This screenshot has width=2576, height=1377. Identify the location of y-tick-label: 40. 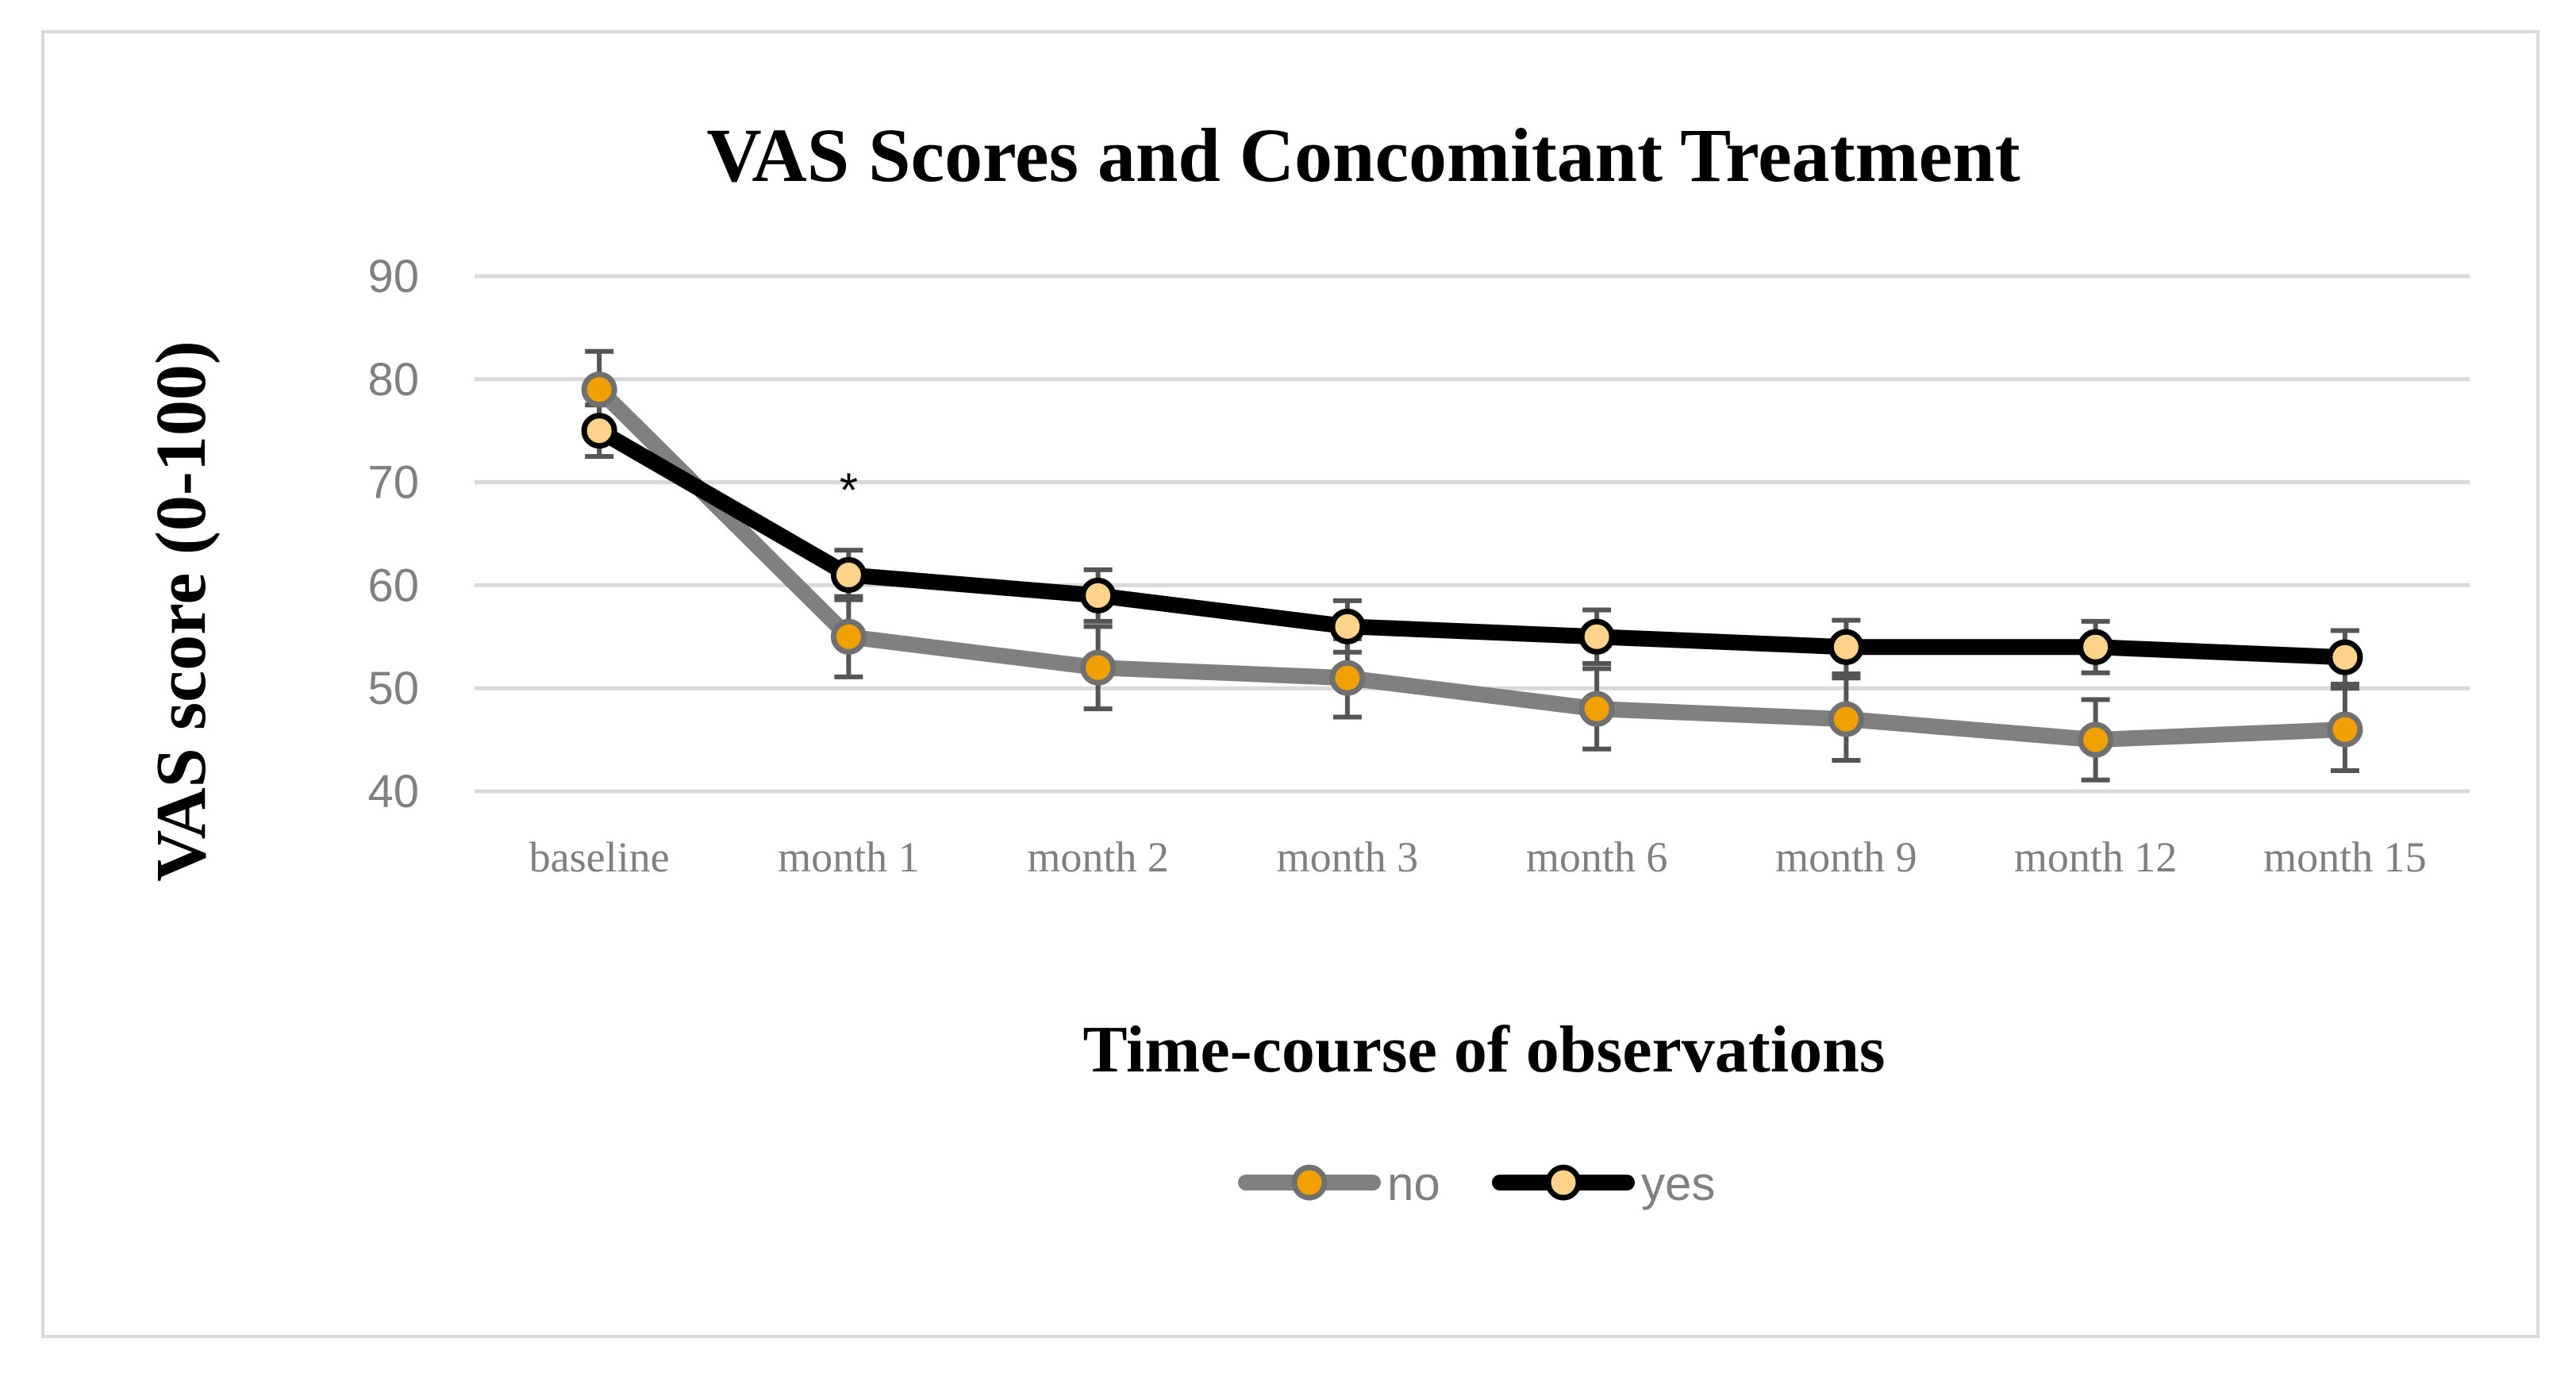
(393, 791).